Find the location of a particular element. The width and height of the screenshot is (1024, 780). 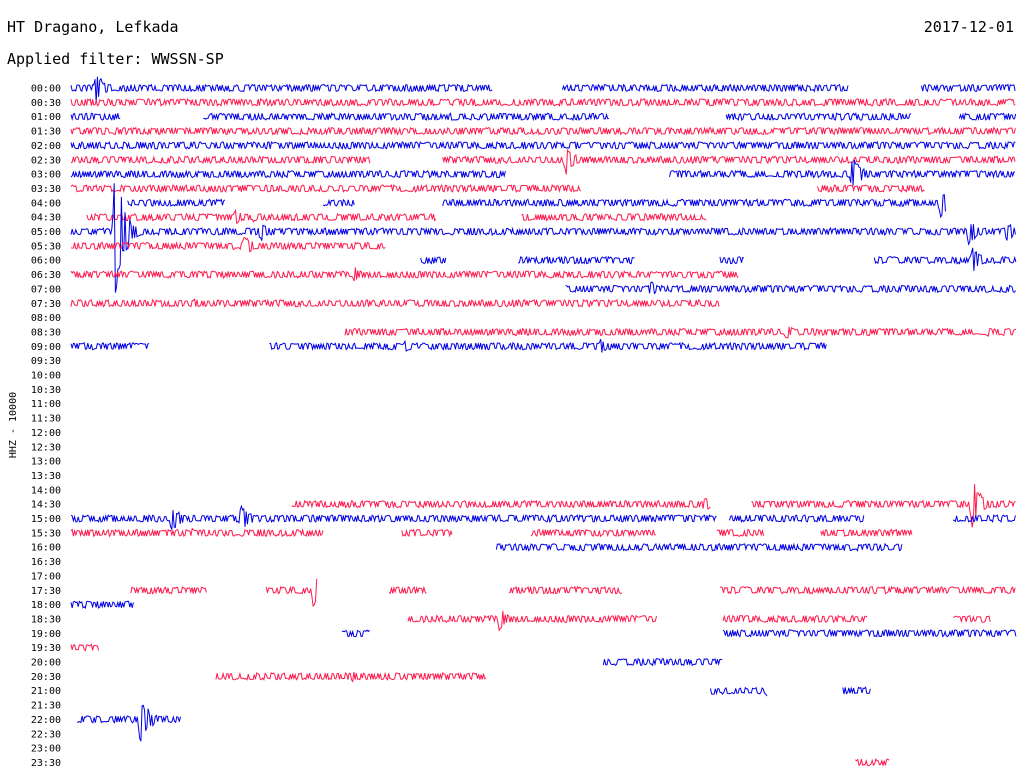

row-label: 07:00 is located at coordinates (46, 289).